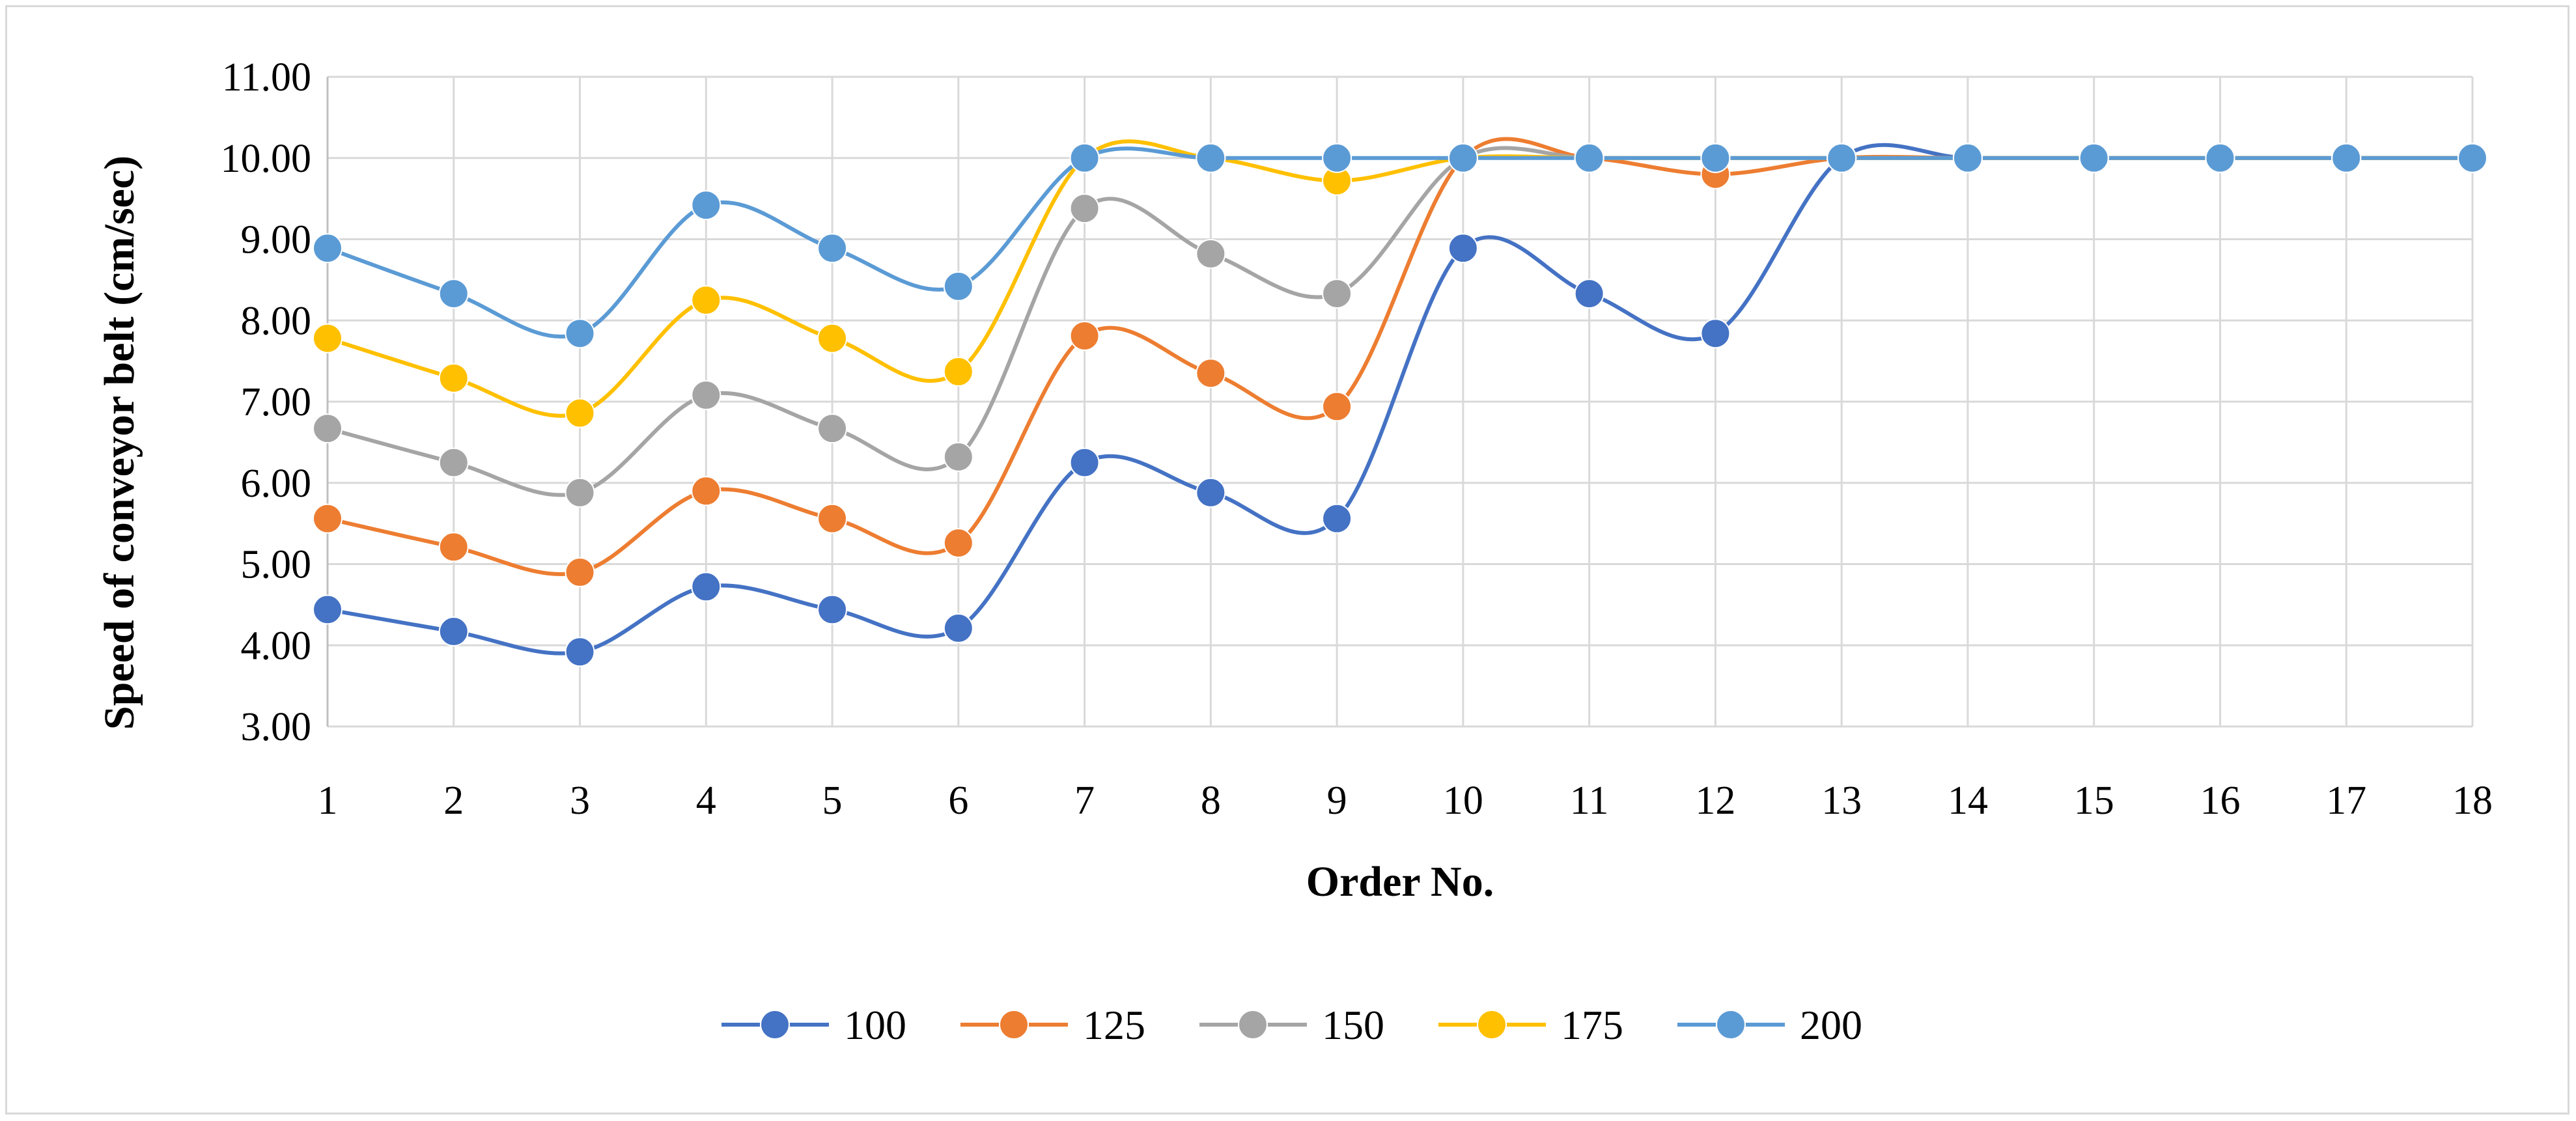 This screenshot has width=2576, height=1121. I want to click on y-tick-label: 4.00, so click(276, 646).